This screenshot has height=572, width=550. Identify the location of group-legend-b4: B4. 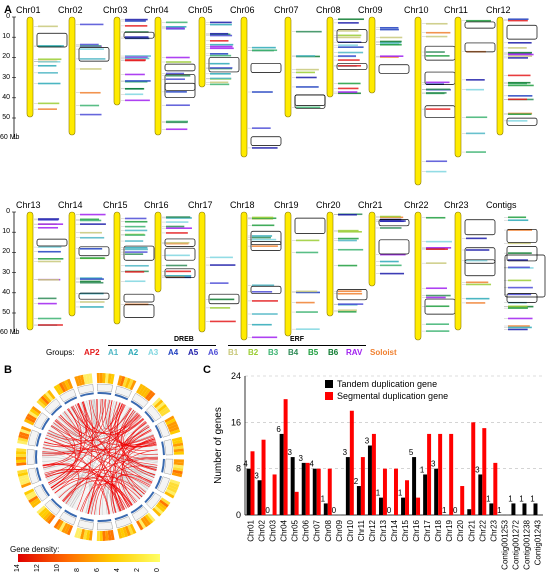
(293, 352).